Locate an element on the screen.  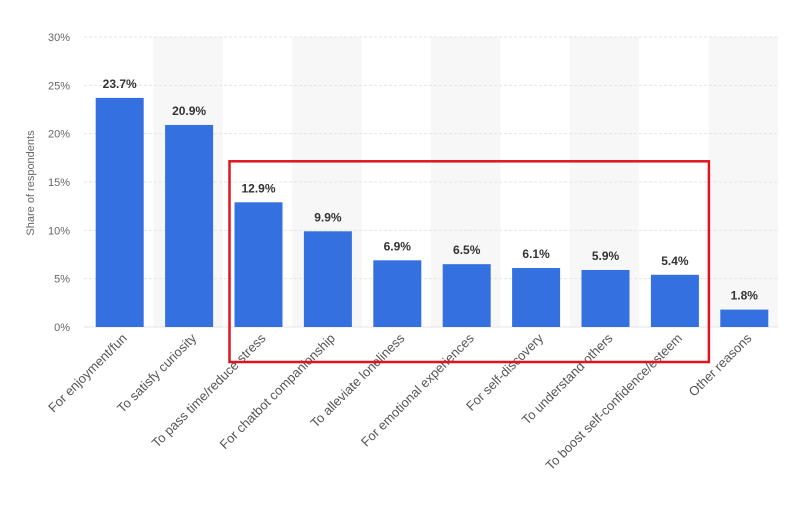
data-label: 9.9% is located at coordinates (328, 217).